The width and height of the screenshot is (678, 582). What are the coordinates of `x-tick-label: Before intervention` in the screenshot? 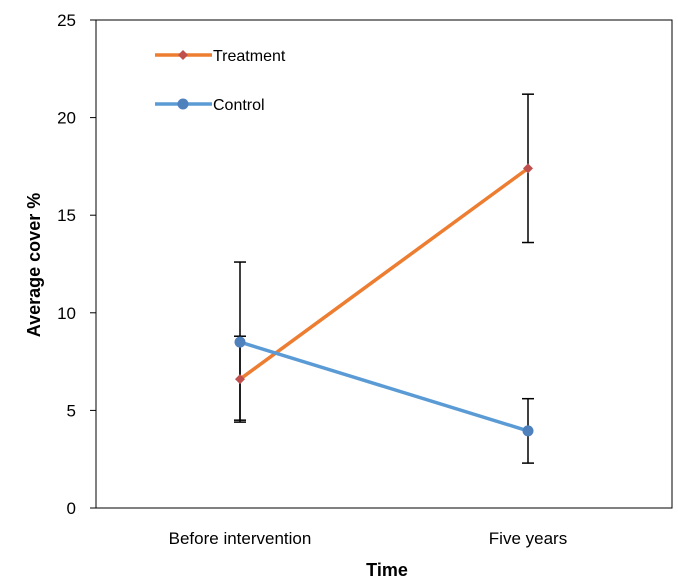 It's located at (240, 538).